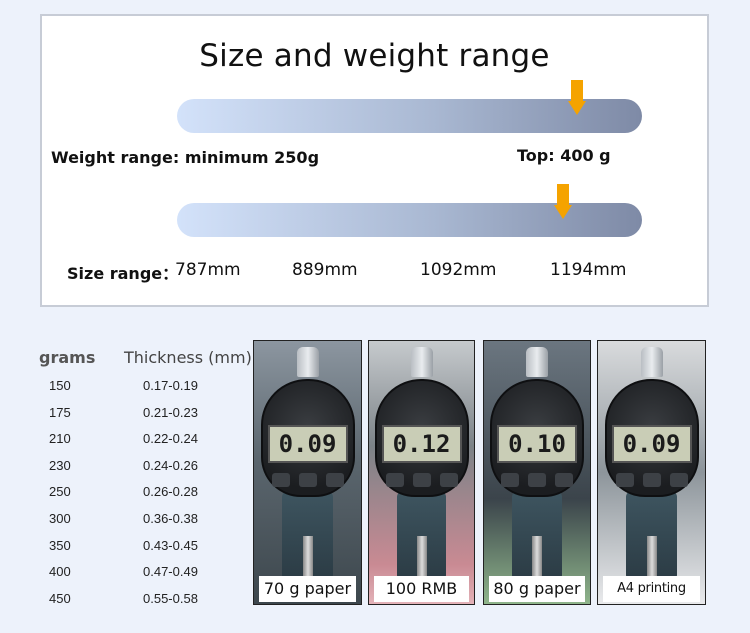 The width and height of the screenshot is (750, 633). Describe the element at coordinates (125, 469) in the screenshot. I see `table-row: 230 0.24-0.26` at that location.